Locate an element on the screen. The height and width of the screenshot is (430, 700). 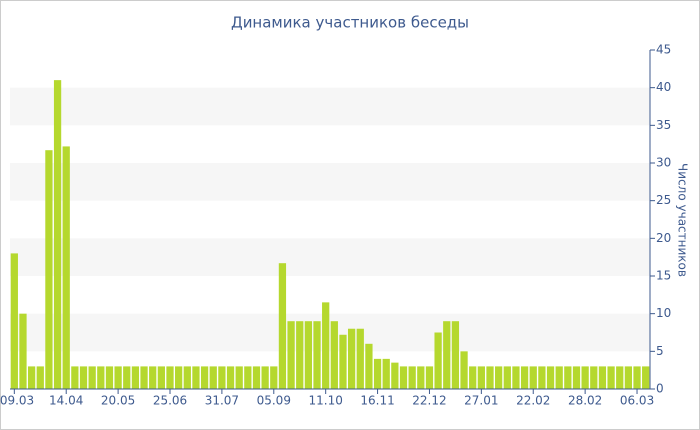
x-tick-label: 31.07 is located at coordinates (222, 401).